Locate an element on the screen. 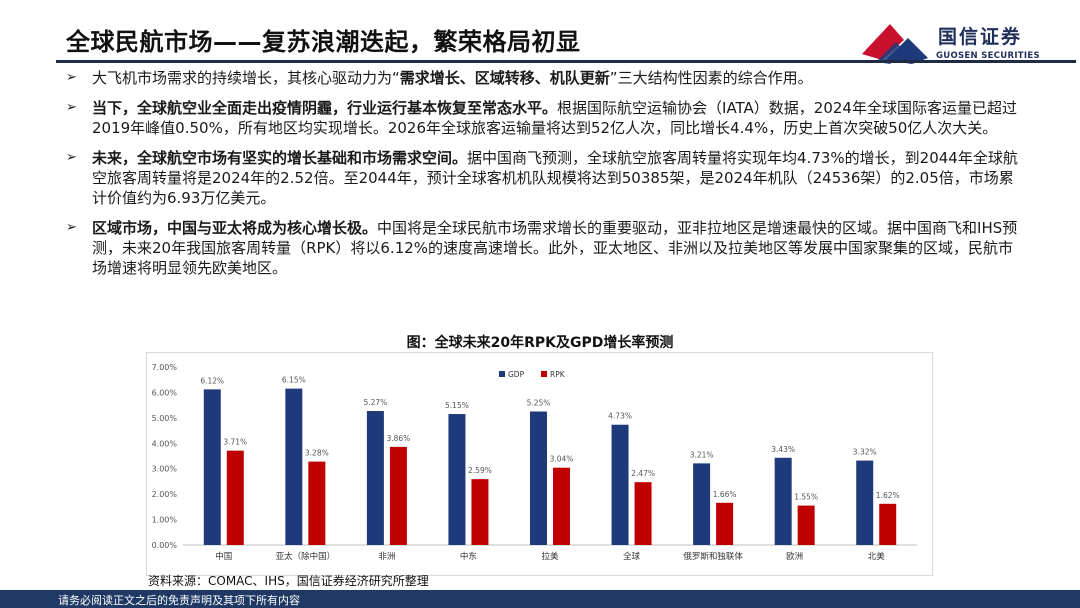  rpk-value-label: 1.62% is located at coordinates (888, 495).